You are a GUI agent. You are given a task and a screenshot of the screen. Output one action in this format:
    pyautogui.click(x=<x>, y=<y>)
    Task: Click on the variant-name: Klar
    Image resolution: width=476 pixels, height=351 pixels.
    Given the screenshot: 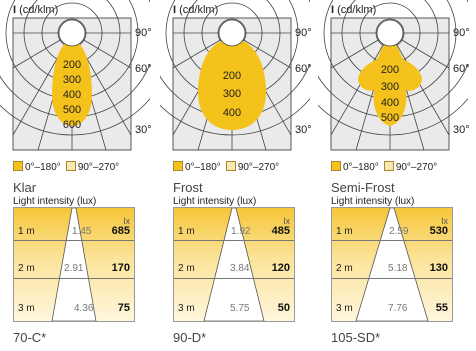 What is the action you would take?
    pyautogui.click(x=25, y=187)
    